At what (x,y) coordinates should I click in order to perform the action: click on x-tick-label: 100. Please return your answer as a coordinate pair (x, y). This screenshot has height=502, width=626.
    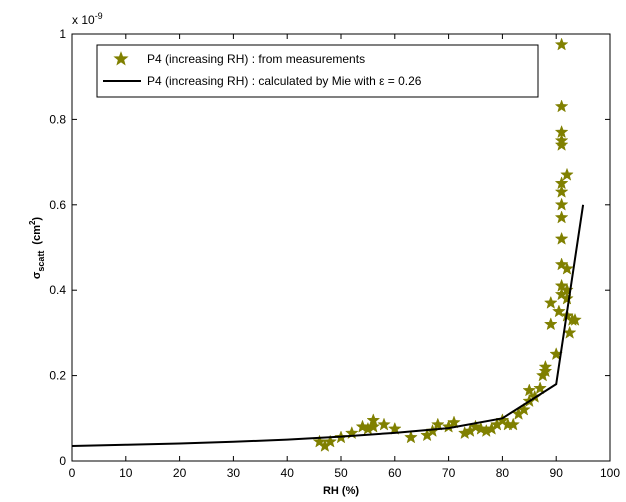
    Looking at the image, I should click on (610, 473).